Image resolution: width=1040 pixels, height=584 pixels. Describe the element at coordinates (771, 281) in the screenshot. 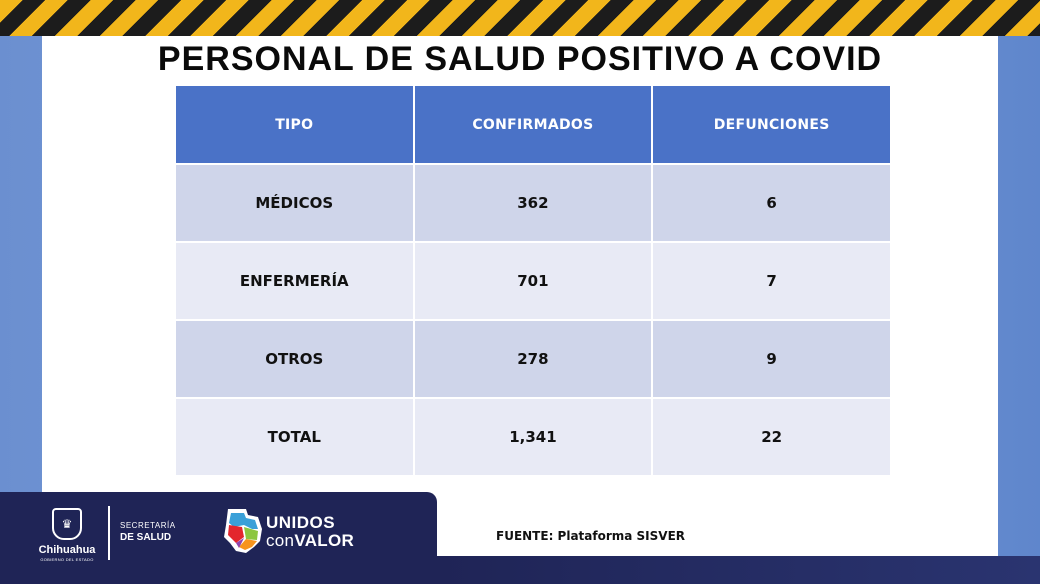

I see `cell-defunciones: 7` at that location.